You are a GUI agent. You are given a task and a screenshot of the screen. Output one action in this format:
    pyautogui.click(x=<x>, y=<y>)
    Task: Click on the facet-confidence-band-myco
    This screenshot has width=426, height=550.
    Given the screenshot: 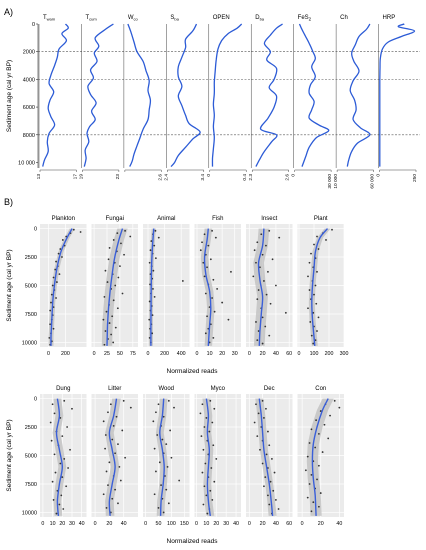 What is the action you would take?
    pyautogui.click(x=208, y=457)
    